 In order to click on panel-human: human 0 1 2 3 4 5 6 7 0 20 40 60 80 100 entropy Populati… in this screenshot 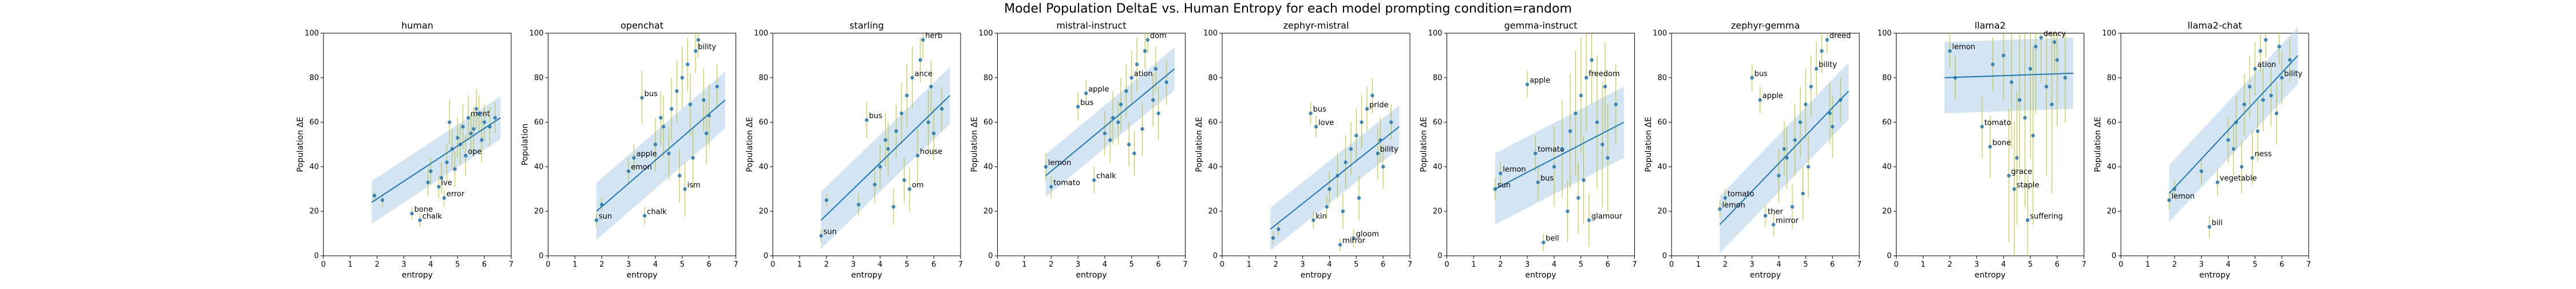, I will do `click(404, 150)`.